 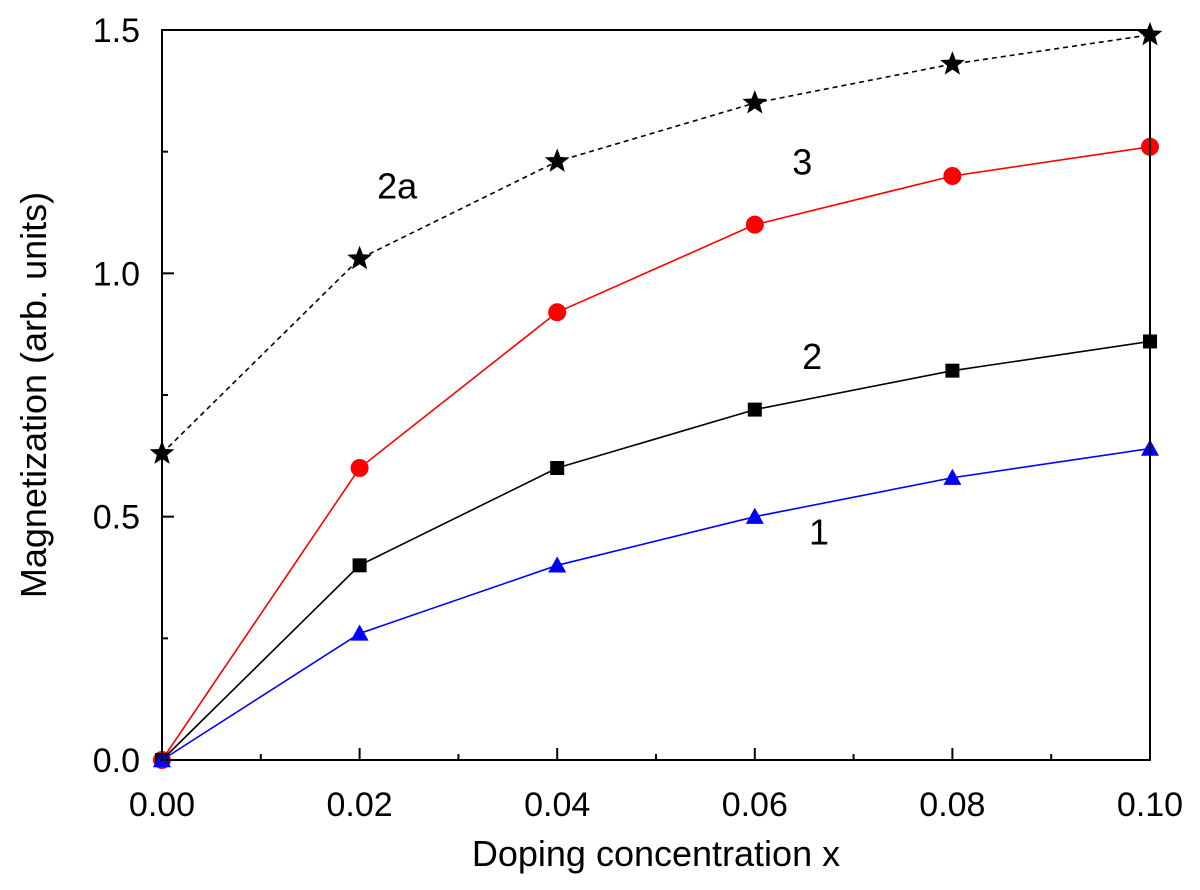 What do you see at coordinates (819, 531) in the screenshot?
I see `series-label-1: 1` at bounding box center [819, 531].